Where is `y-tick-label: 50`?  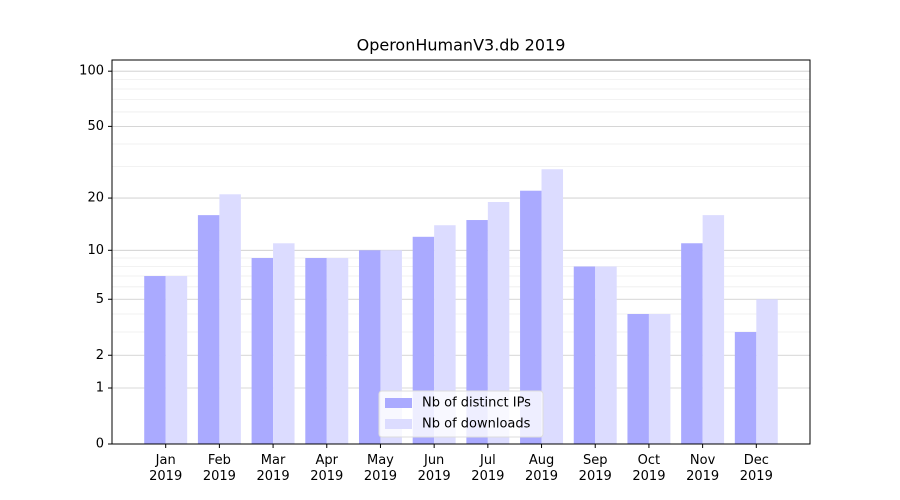 y-tick-label: 50 is located at coordinates (95, 126).